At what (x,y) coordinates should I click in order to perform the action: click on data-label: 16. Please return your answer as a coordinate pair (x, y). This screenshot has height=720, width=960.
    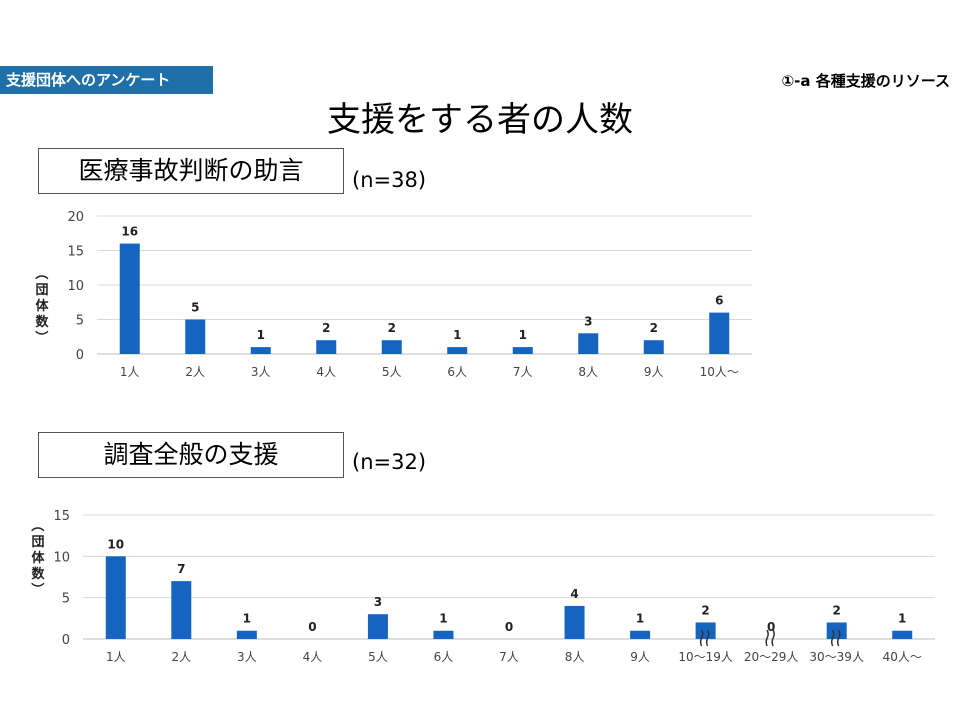
    Looking at the image, I should click on (129, 232).